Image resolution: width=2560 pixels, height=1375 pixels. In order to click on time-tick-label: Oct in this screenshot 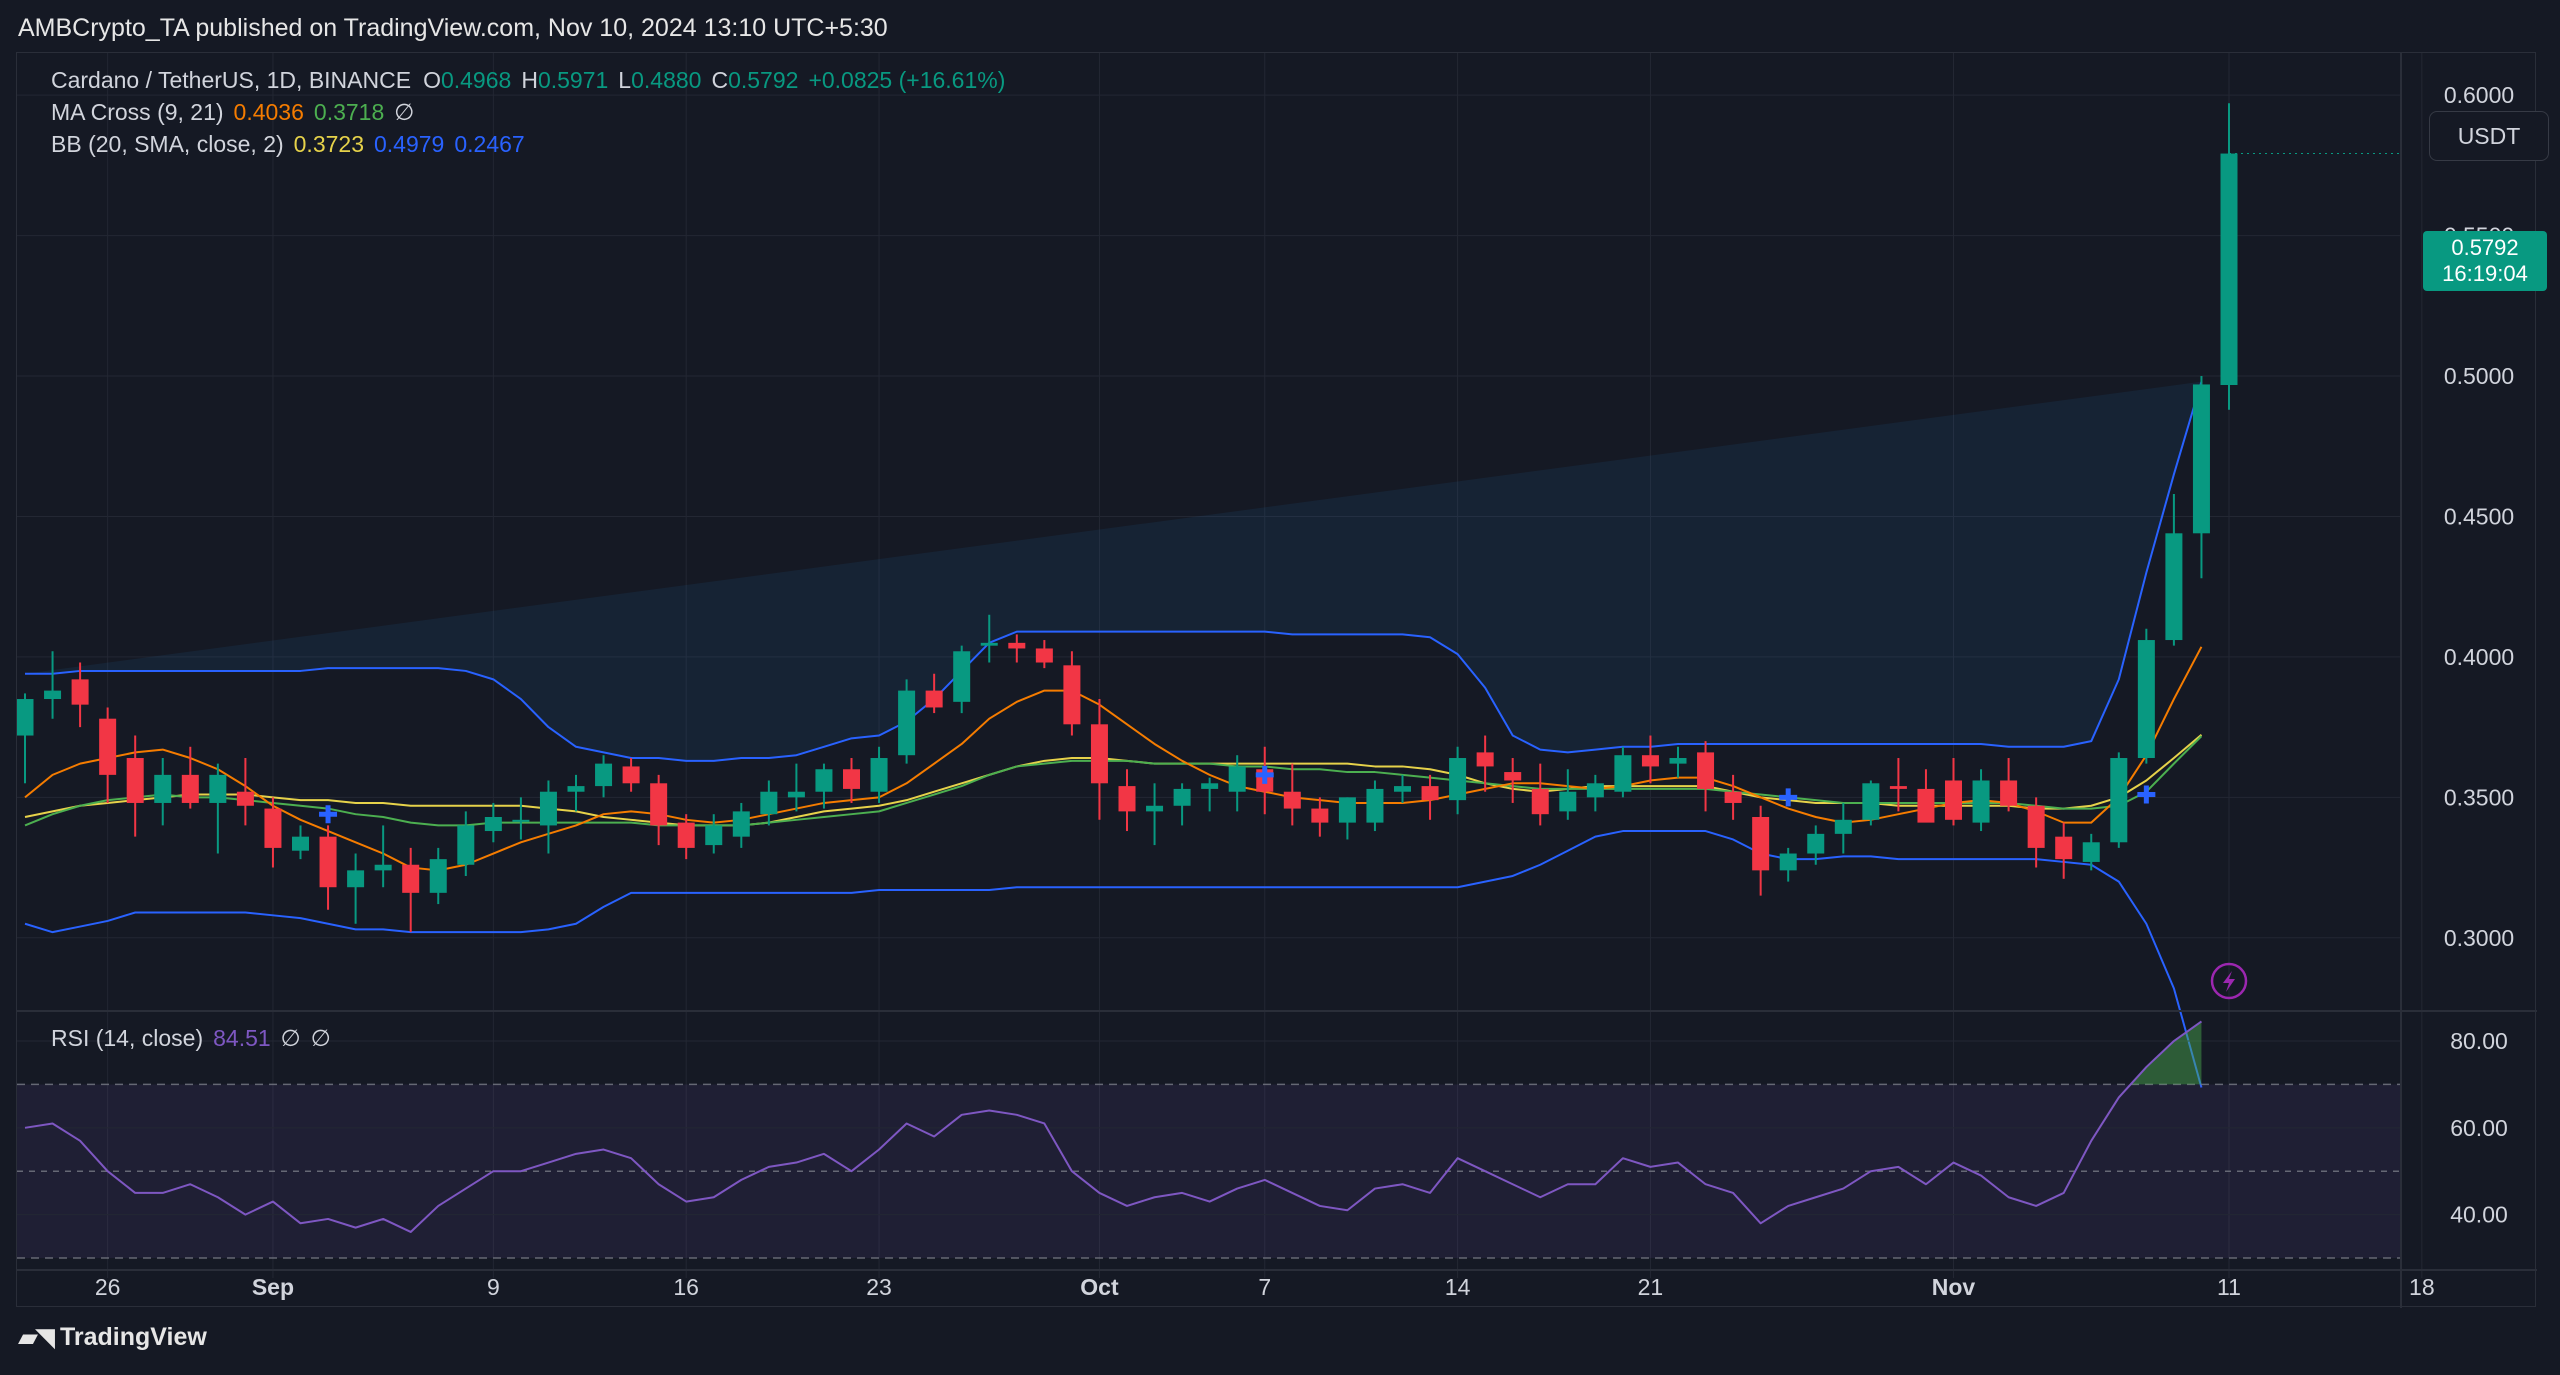, I will do `click(1099, 1287)`.